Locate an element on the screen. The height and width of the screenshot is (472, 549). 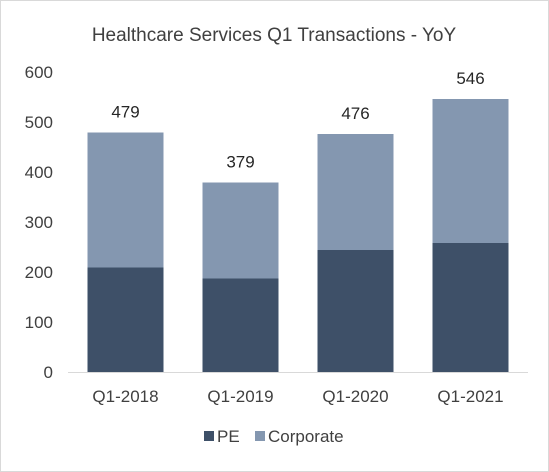
bar-corporate-q1-2018 is located at coordinates (125, 200).